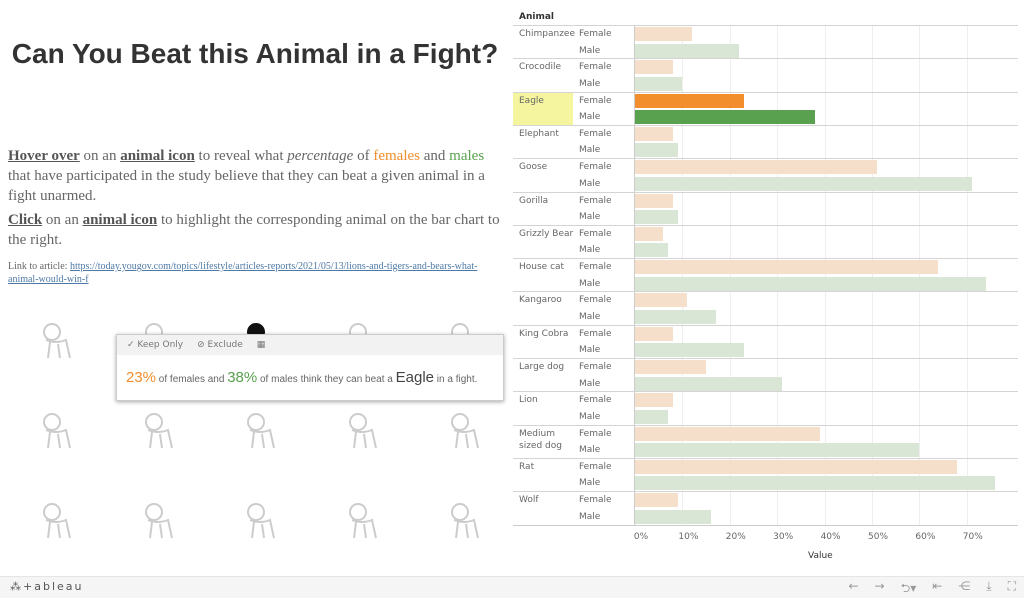  I want to click on king-cobra-icon, so click(466, 520).